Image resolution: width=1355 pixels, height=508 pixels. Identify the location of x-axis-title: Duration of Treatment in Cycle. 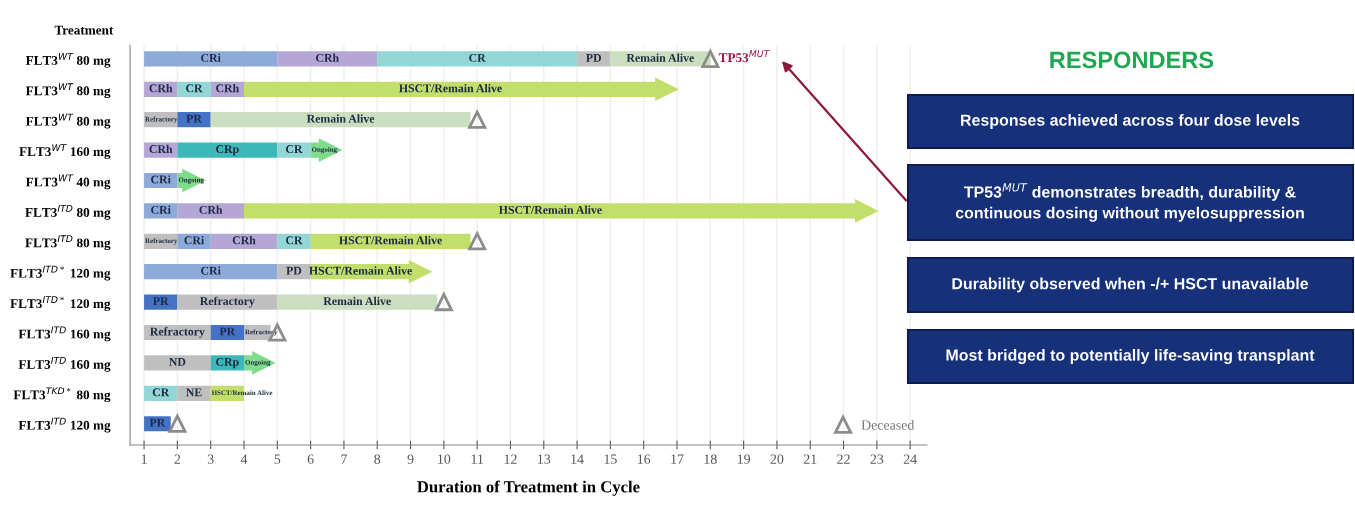
(528, 488).